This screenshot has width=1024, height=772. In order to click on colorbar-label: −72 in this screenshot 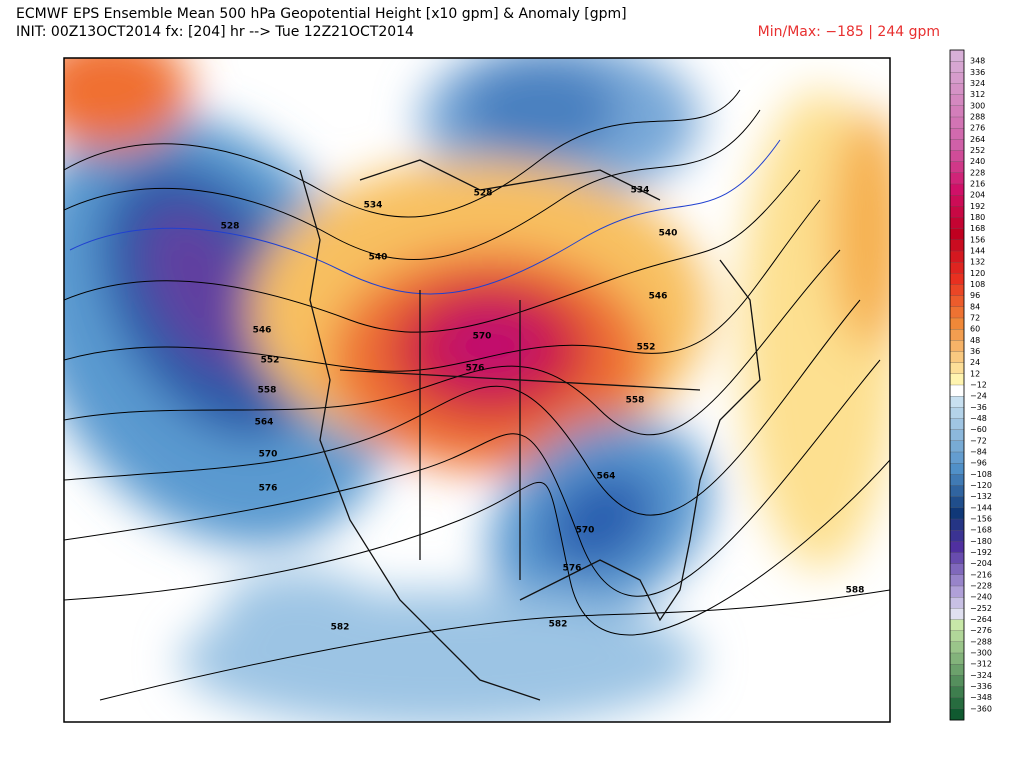, I will do `click(978, 440)`.